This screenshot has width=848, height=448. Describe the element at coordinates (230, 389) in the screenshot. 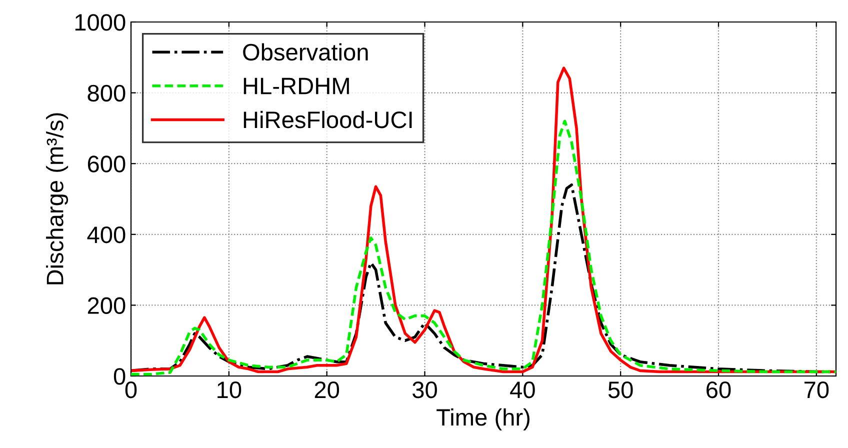

I see `x-tick-label: 10` at that location.